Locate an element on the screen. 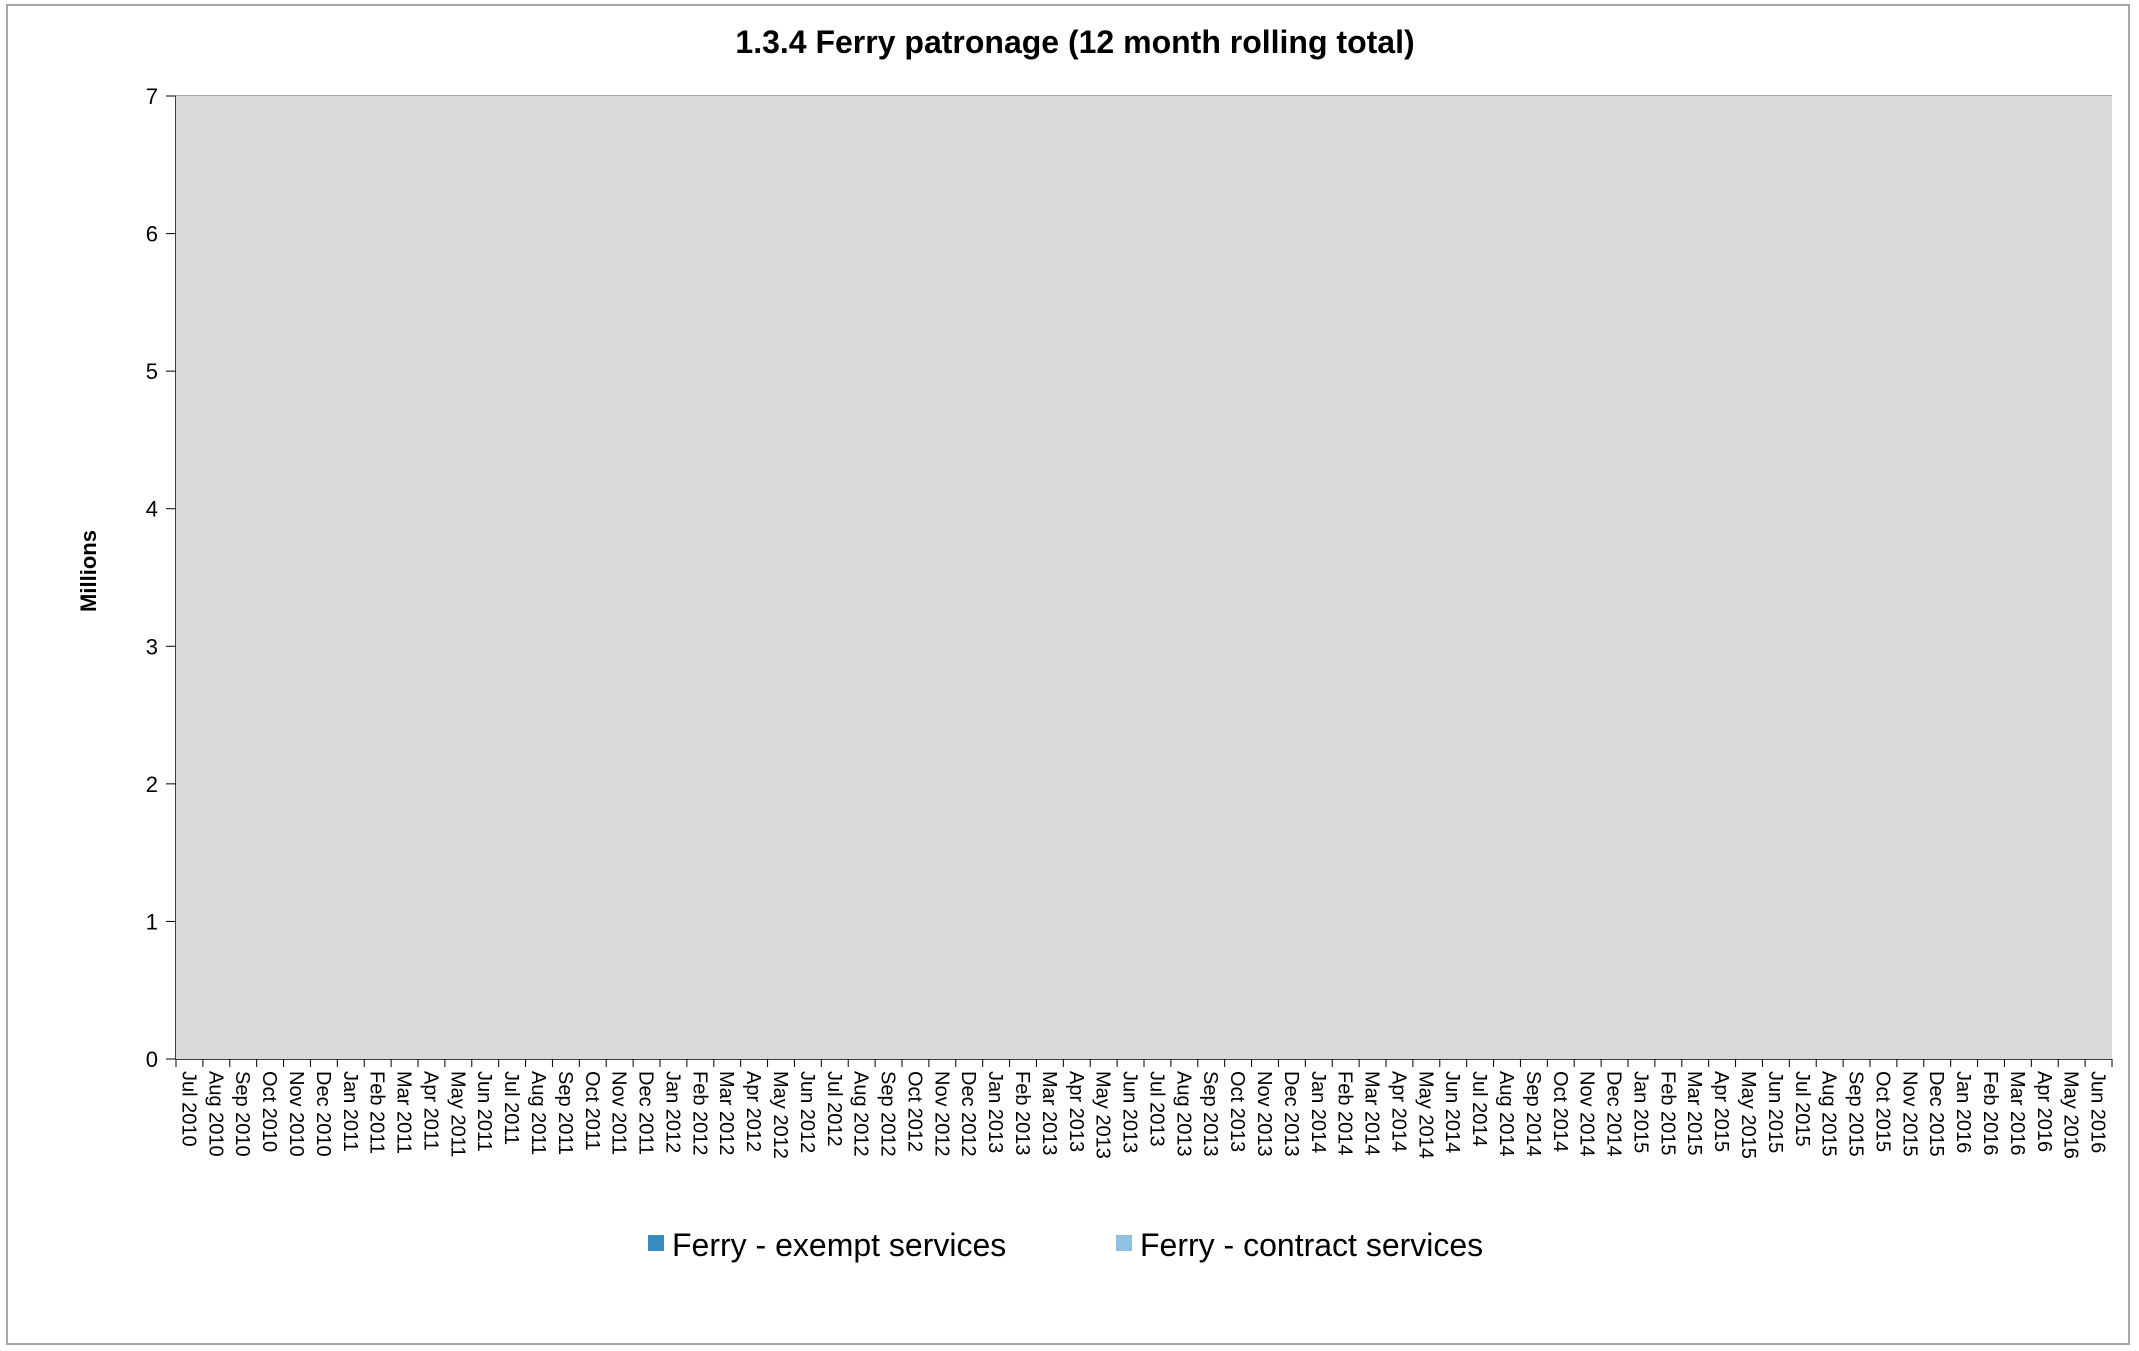 The height and width of the screenshot is (1351, 2139). x-tick-label: Mar 2014 is located at coordinates (1372, 1113).